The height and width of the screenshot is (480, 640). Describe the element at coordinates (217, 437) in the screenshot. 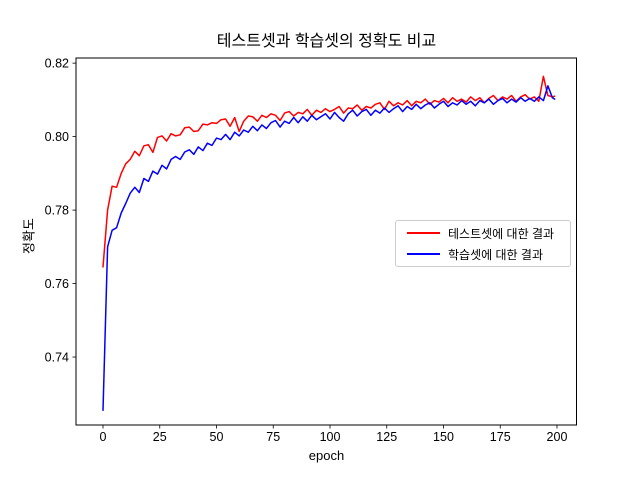

I see `x-tick-label: 50` at that location.